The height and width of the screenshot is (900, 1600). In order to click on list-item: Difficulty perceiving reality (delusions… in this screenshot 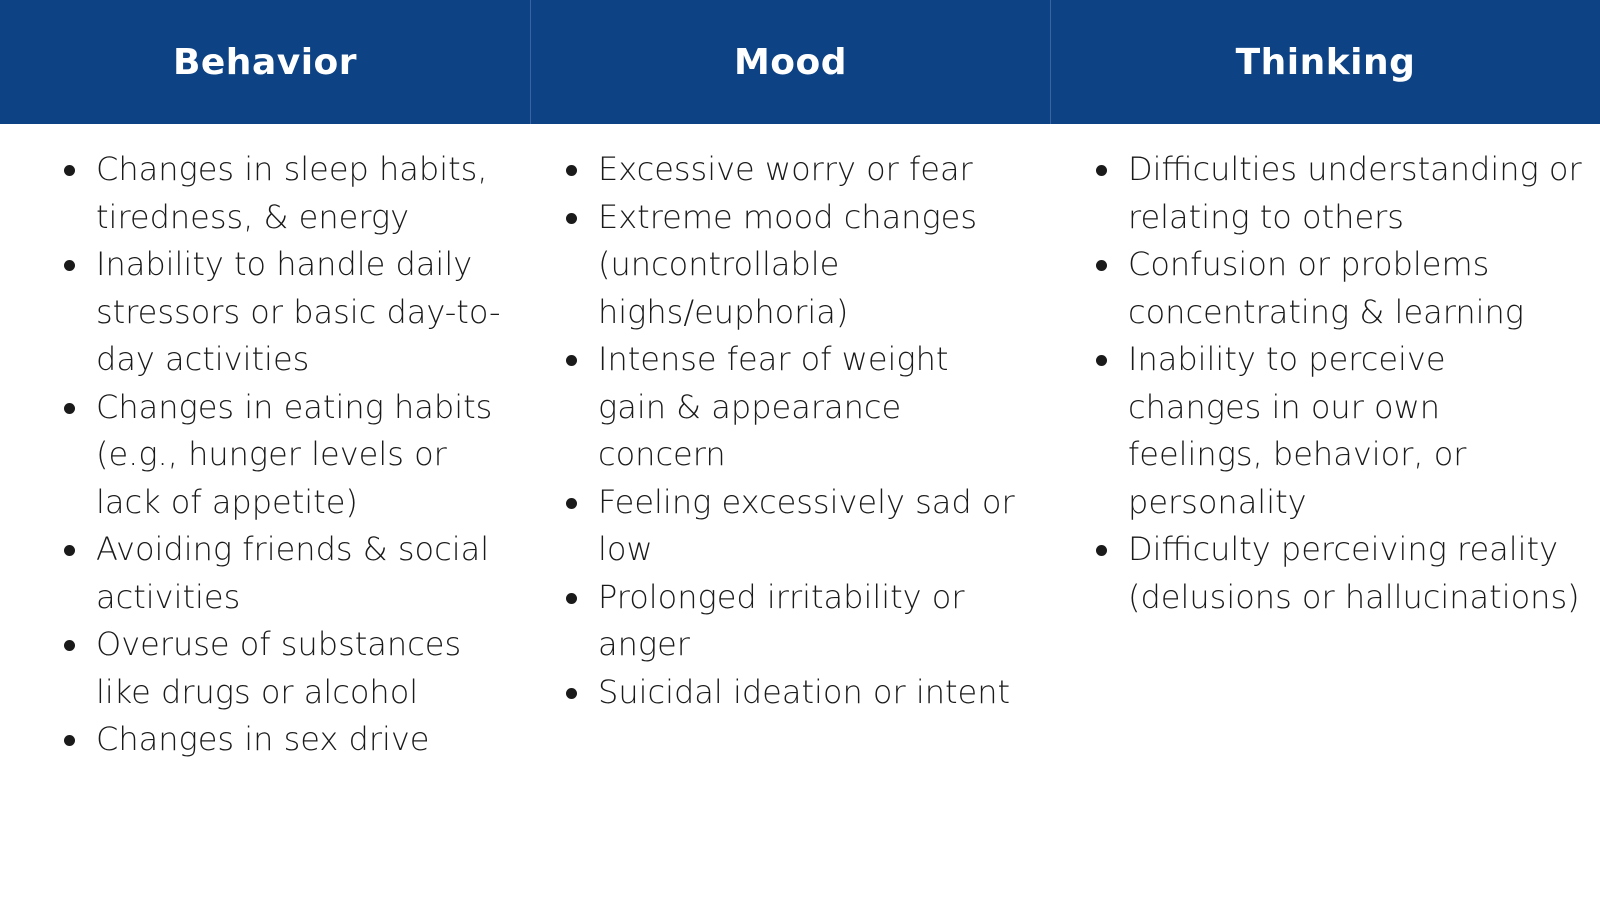, I will do `click(1339, 573)`.